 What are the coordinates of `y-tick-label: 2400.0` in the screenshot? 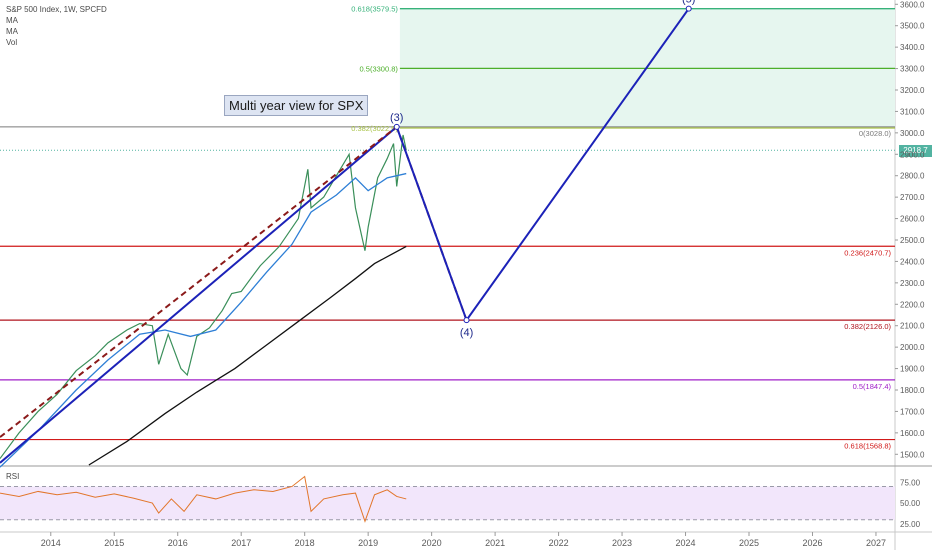 It's located at (912, 261).